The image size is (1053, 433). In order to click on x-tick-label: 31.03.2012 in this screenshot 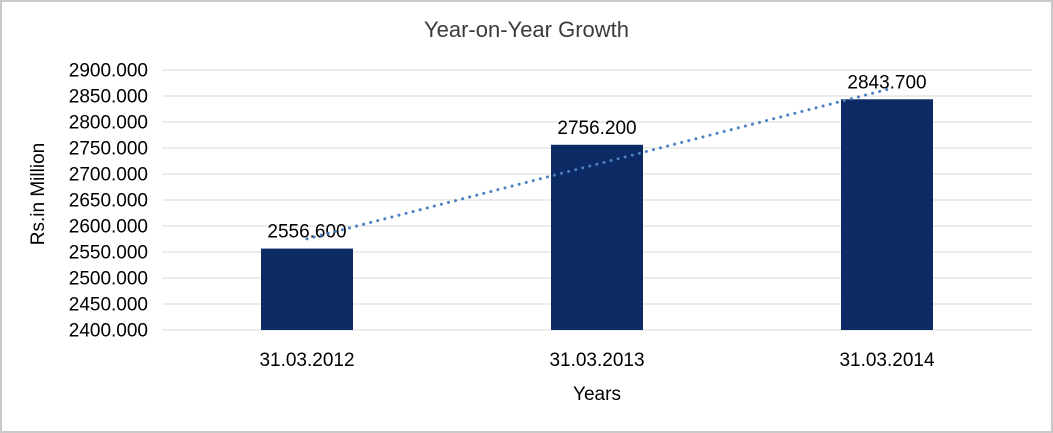, I will do `click(306, 360)`.